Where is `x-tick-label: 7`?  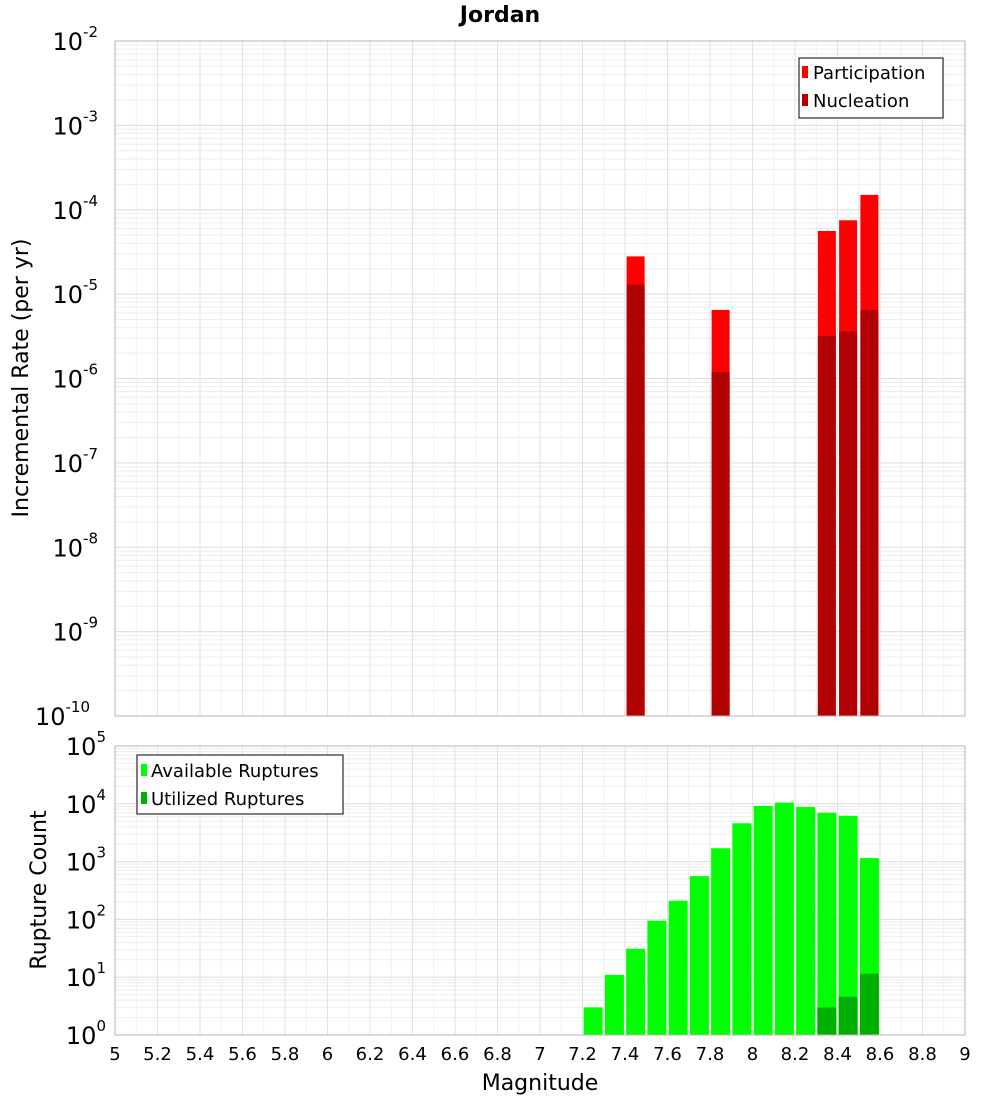
x-tick-label: 7 is located at coordinates (539, 1054).